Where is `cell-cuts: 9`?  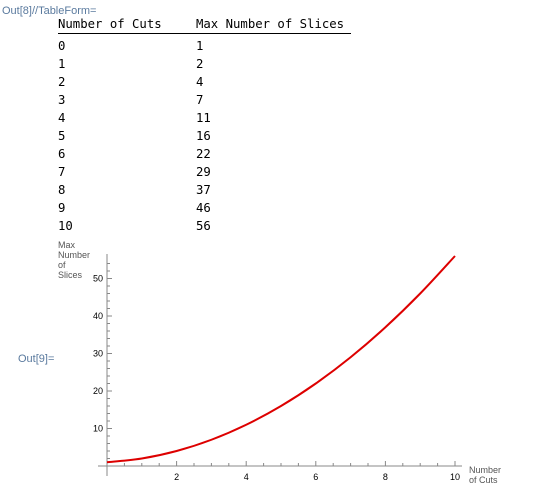 cell-cuts: 9 is located at coordinates (62, 208).